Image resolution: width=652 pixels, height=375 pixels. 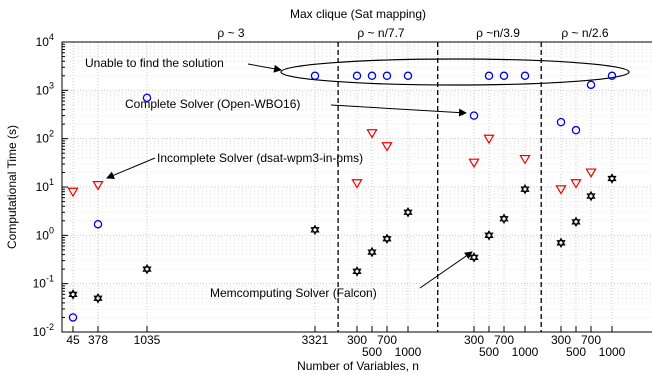 I want to click on group-labels: ρ ~ 3 ρ ~ n/7.7 ρ ~n/3.9 ρ ~ n/2.6, so click(x=413, y=33).